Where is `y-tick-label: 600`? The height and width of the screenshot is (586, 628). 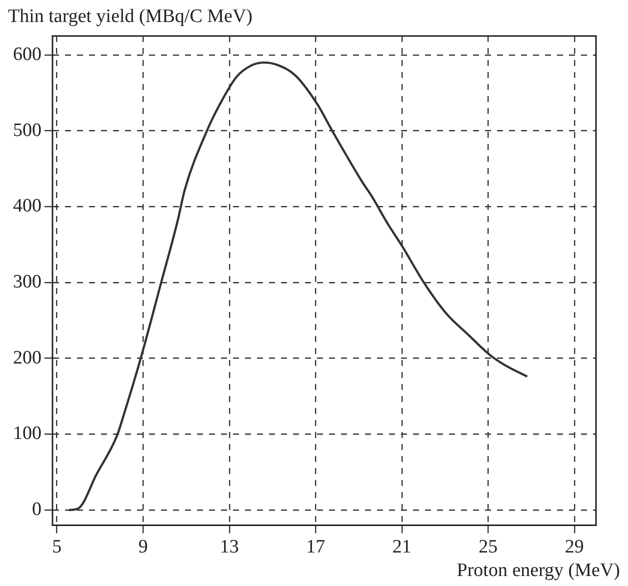 y-tick-label: 600 is located at coordinates (27, 54).